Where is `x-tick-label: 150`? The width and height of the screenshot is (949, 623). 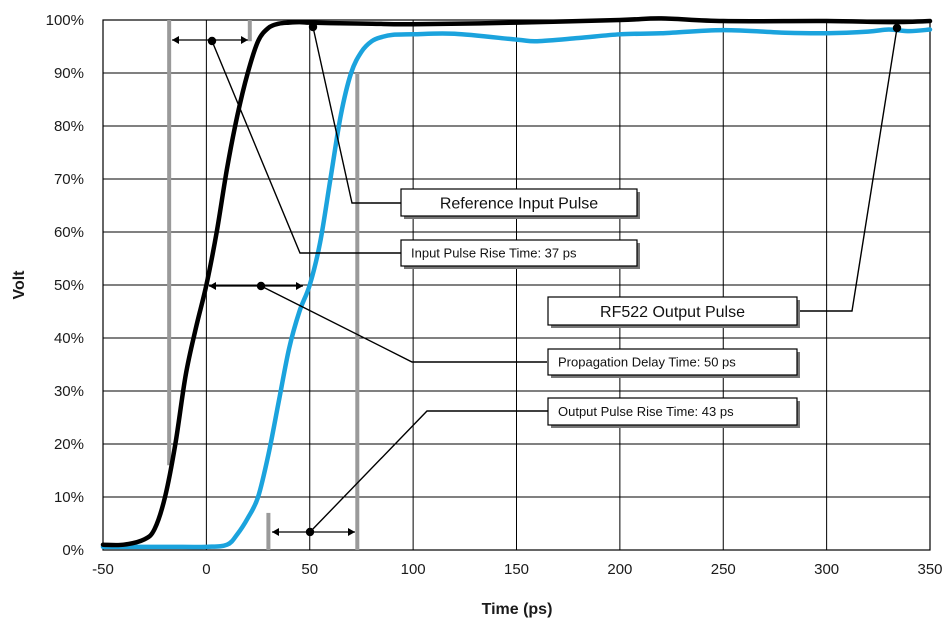 x-tick-label: 150 is located at coordinates (516, 569).